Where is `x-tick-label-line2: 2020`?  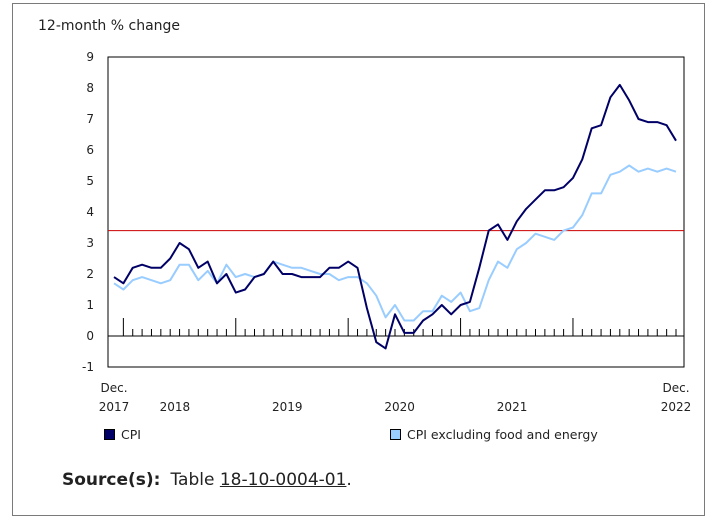 x-tick-label-line2: 2020 is located at coordinates (399, 407).